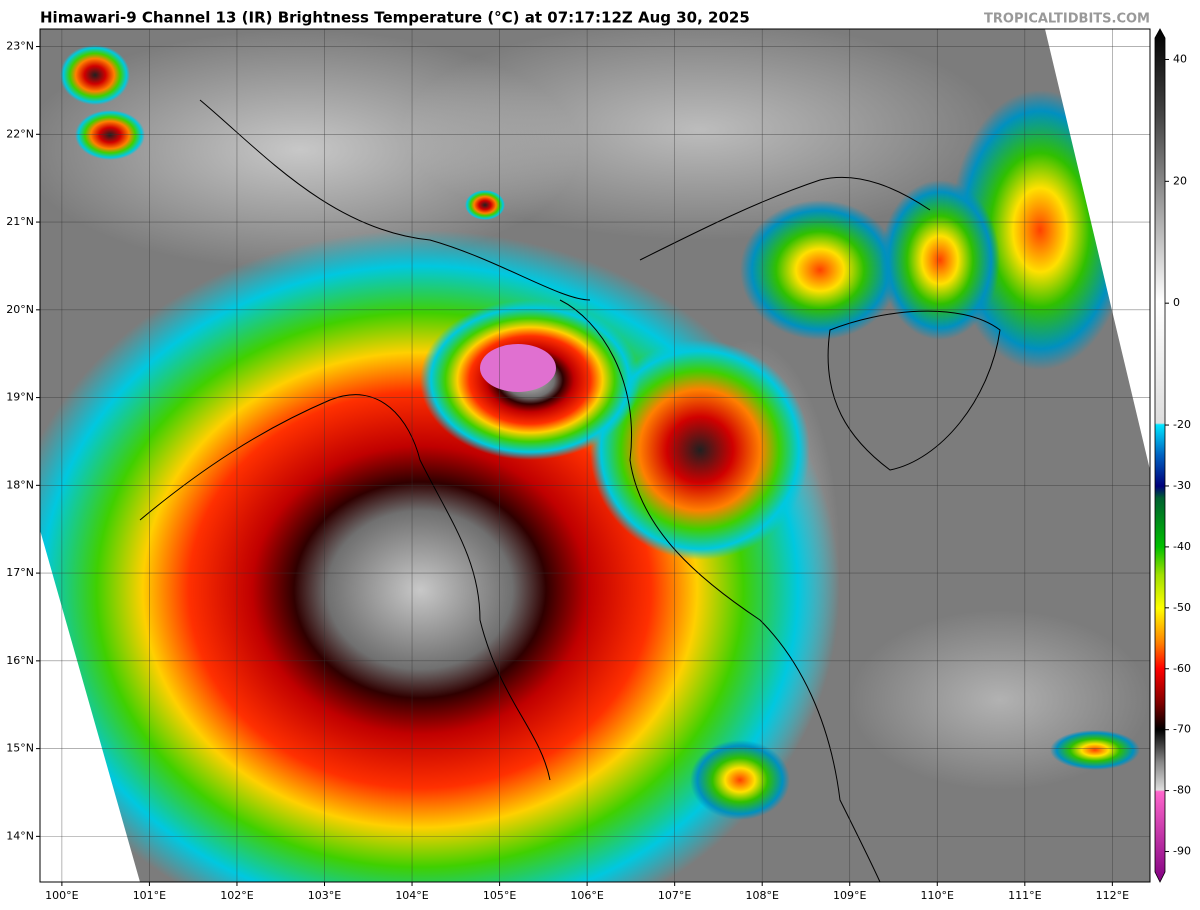  Describe the element at coordinates (20, 221) in the screenshot. I see `lat-label: 21°N` at that location.